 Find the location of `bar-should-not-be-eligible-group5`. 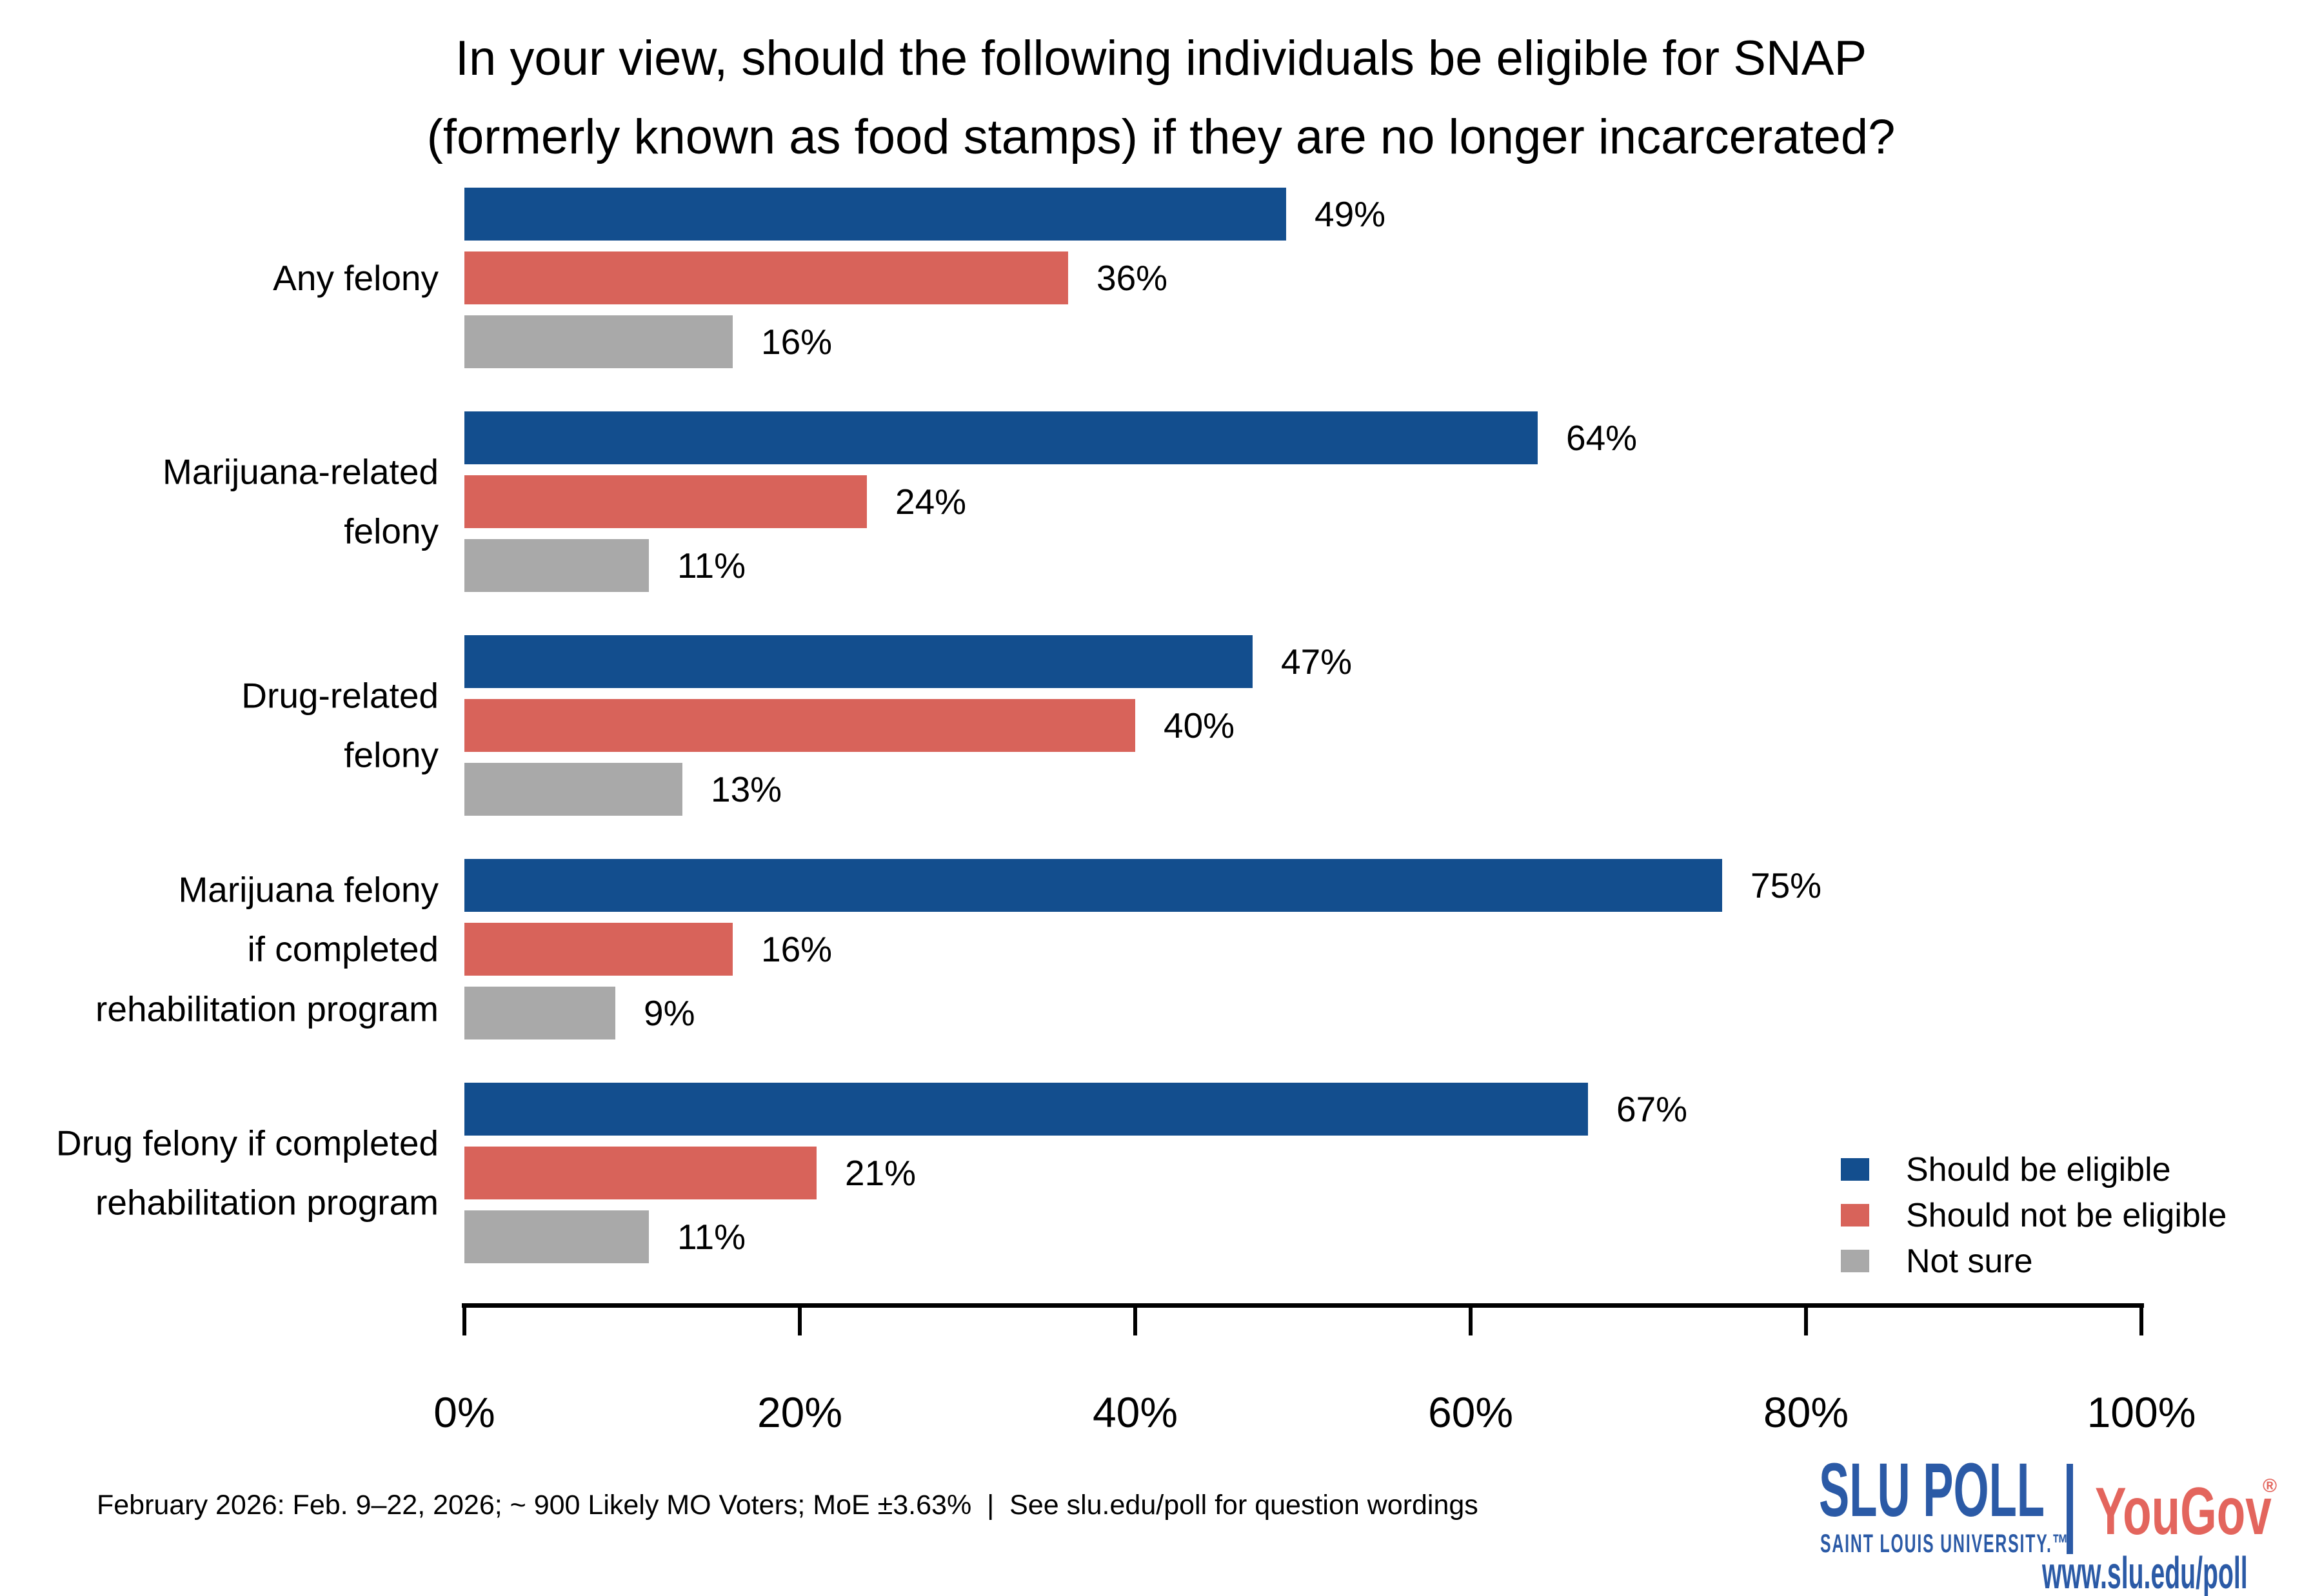

bar-should-not-be-eligible-group5 is located at coordinates (641, 1173).